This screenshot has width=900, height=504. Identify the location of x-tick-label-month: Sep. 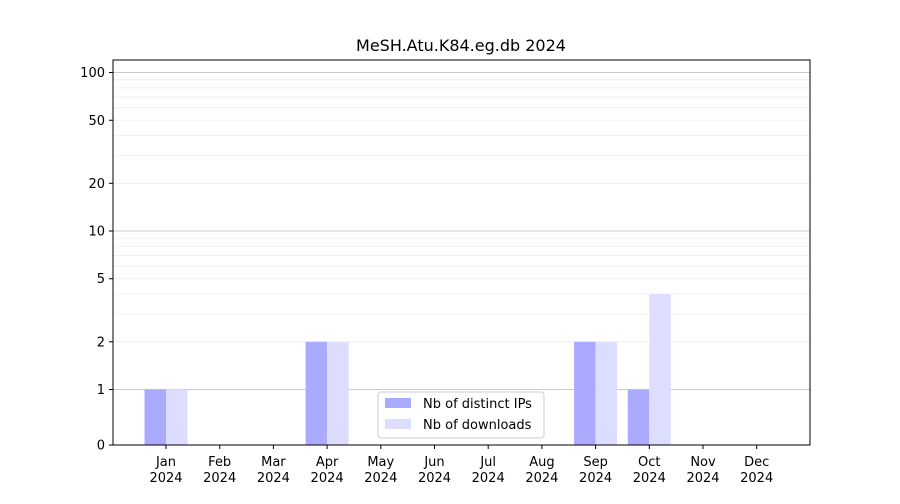
(595, 462).